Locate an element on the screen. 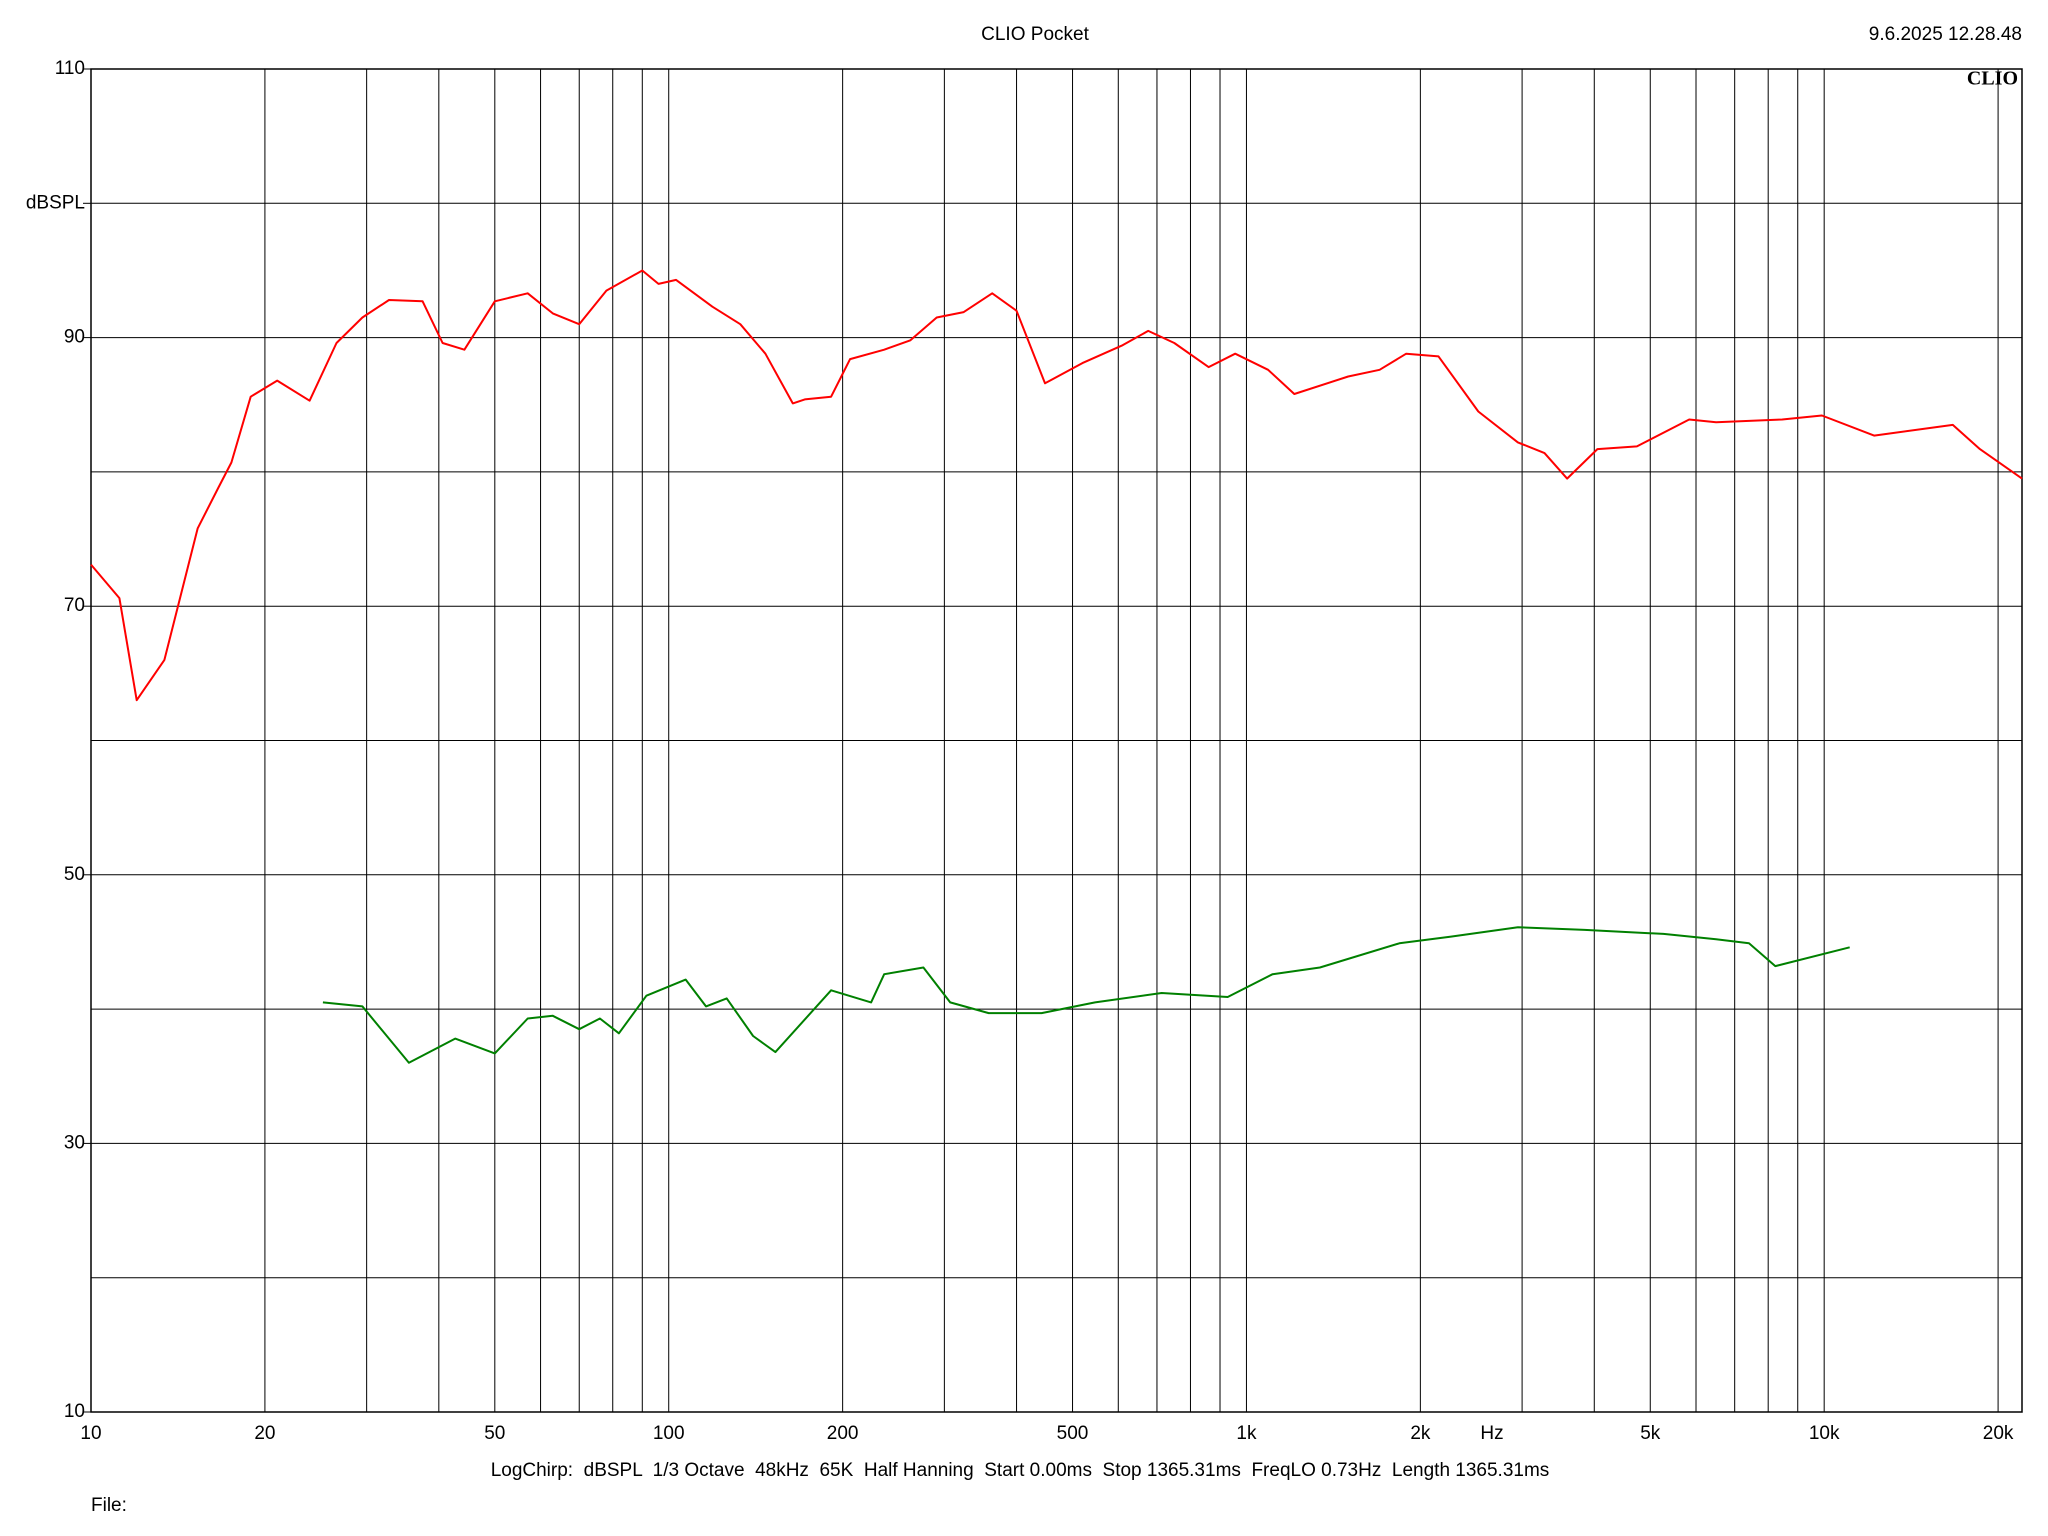 The height and width of the screenshot is (1536, 2048). timestamp: 9.6.2025 12.28.48 is located at coordinates (1945, 34).